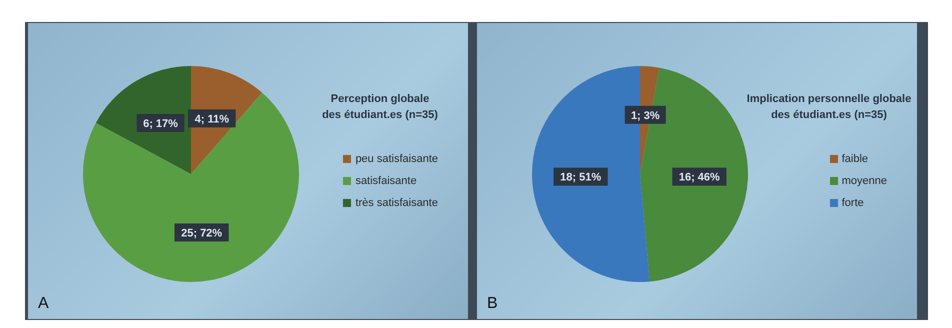 This screenshot has width=952, height=328. I want to click on data-label: 4; 11%, so click(212, 119).